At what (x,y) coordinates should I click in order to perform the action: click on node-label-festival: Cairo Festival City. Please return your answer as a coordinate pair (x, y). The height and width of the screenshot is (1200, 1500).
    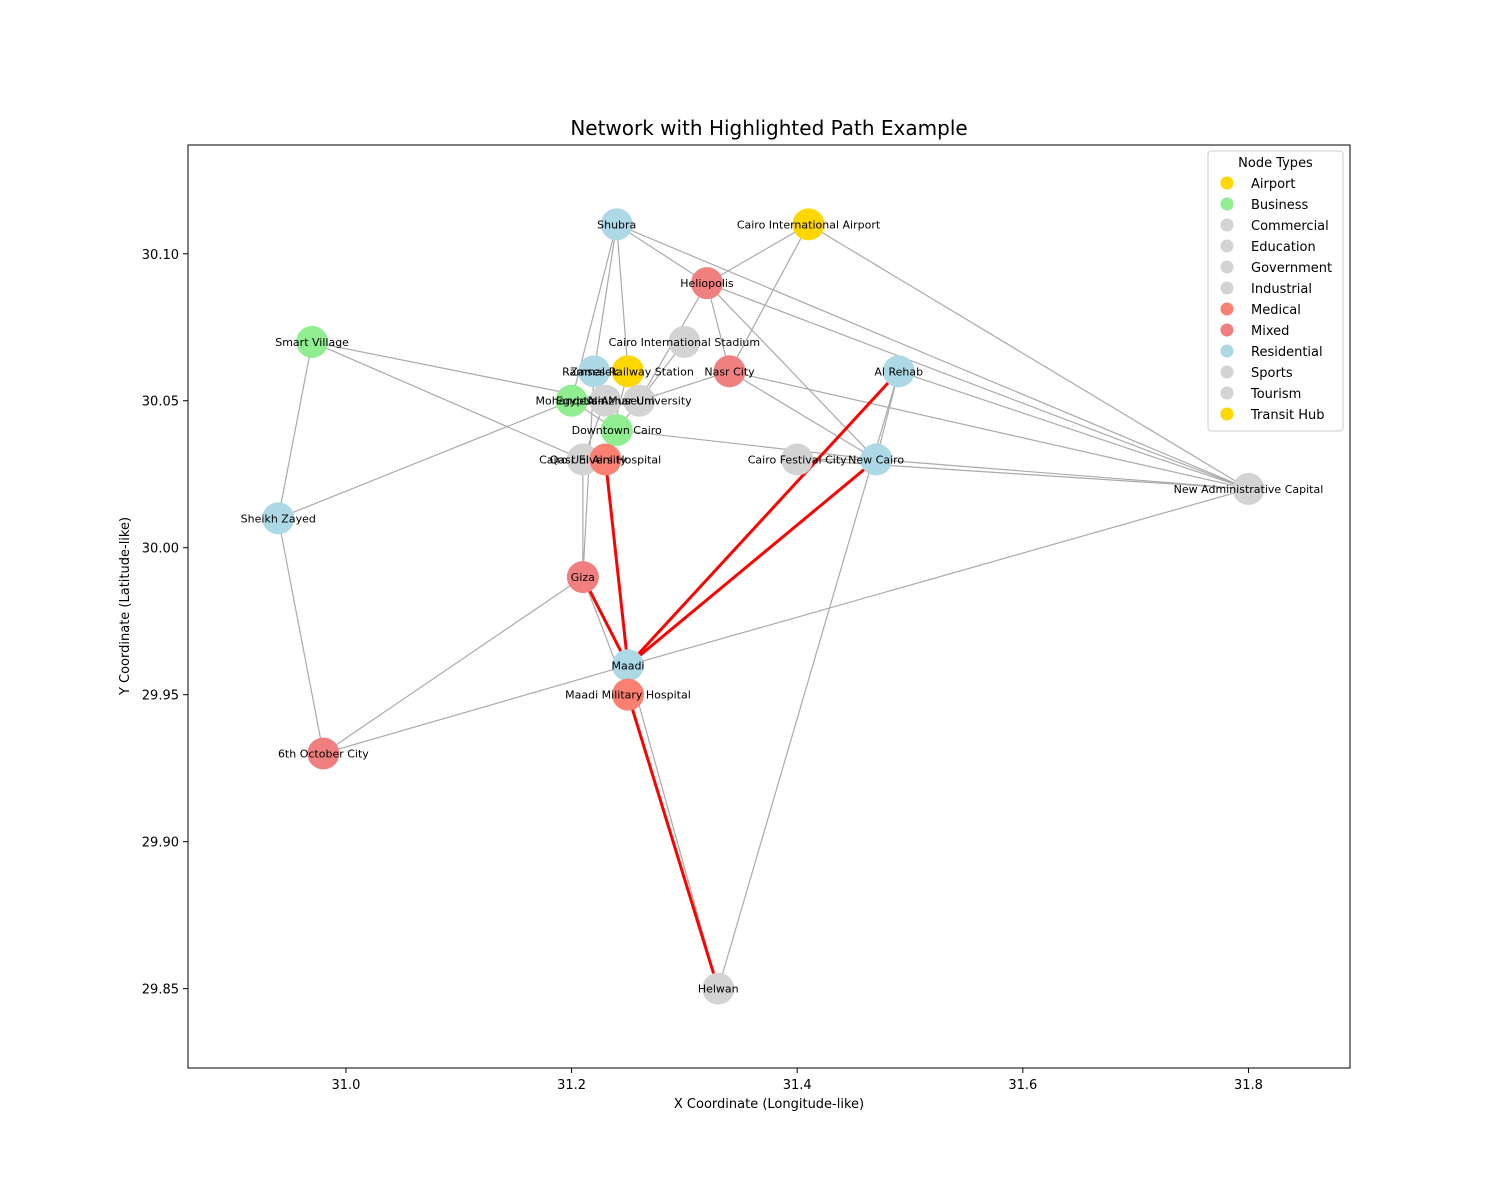
    Looking at the image, I should click on (797, 460).